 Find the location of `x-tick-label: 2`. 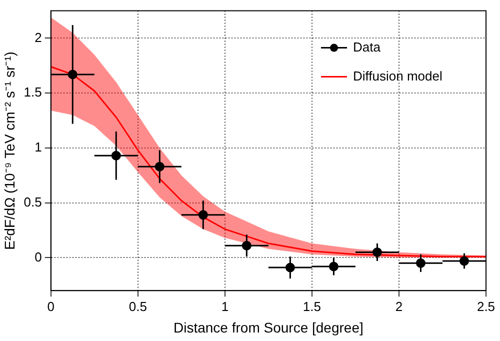

x-tick-label: 2 is located at coordinates (399, 306).